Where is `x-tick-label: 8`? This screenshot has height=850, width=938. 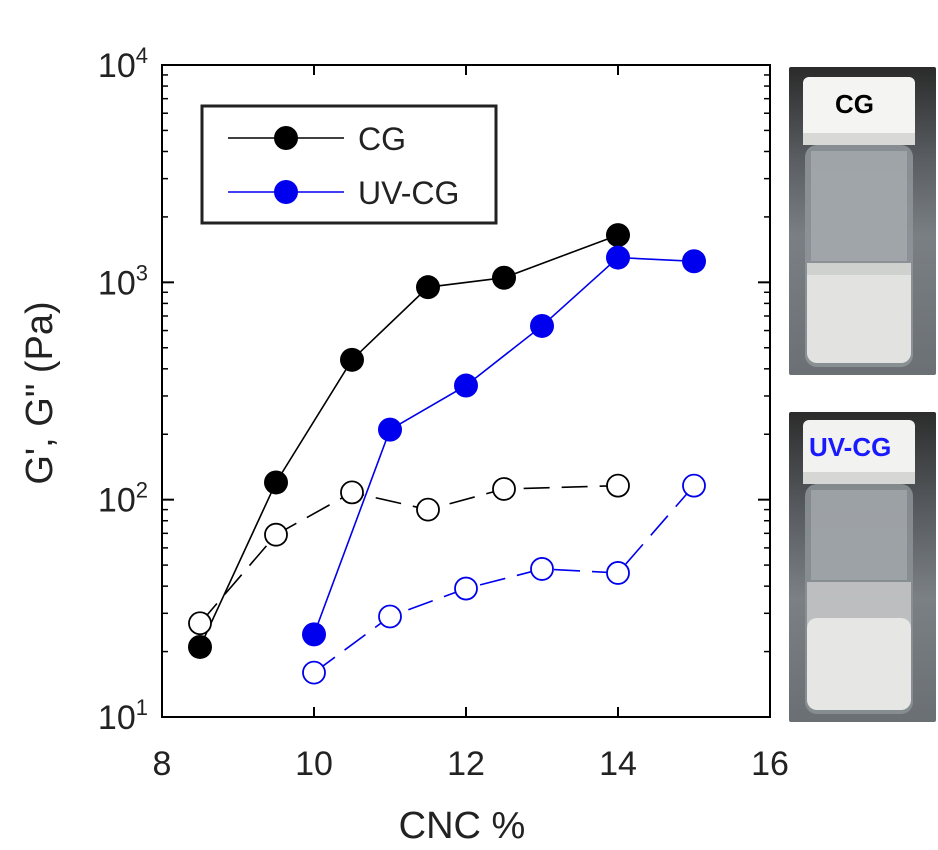
x-tick-label: 8 is located at coordinates (162, 764).